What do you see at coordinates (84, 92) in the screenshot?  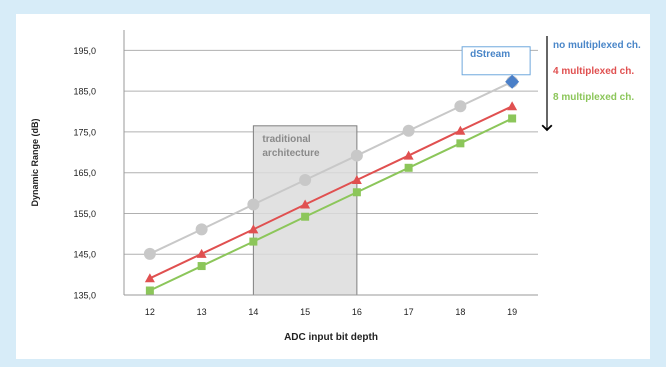 I see `y-tick-label: 185,0` at bounding box center [84, 92].